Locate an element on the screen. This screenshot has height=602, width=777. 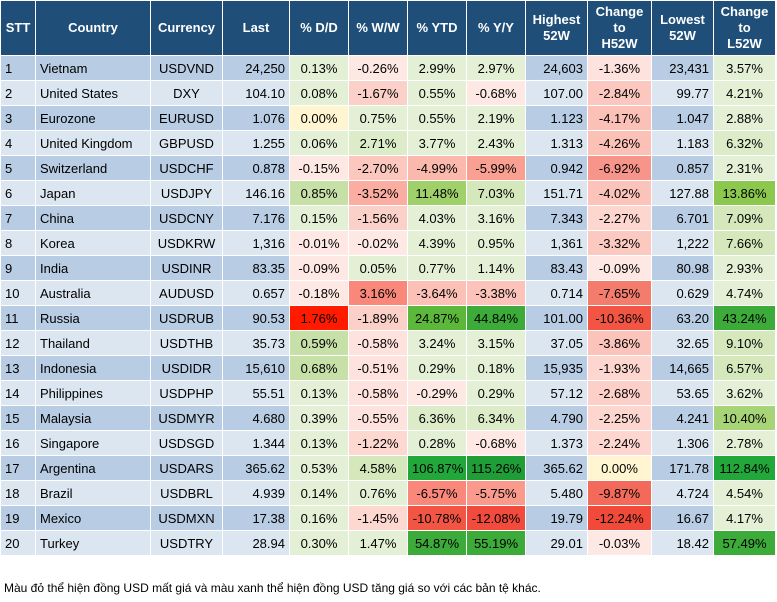
table-cell: 6.36% is located at coordinates (437, 418).